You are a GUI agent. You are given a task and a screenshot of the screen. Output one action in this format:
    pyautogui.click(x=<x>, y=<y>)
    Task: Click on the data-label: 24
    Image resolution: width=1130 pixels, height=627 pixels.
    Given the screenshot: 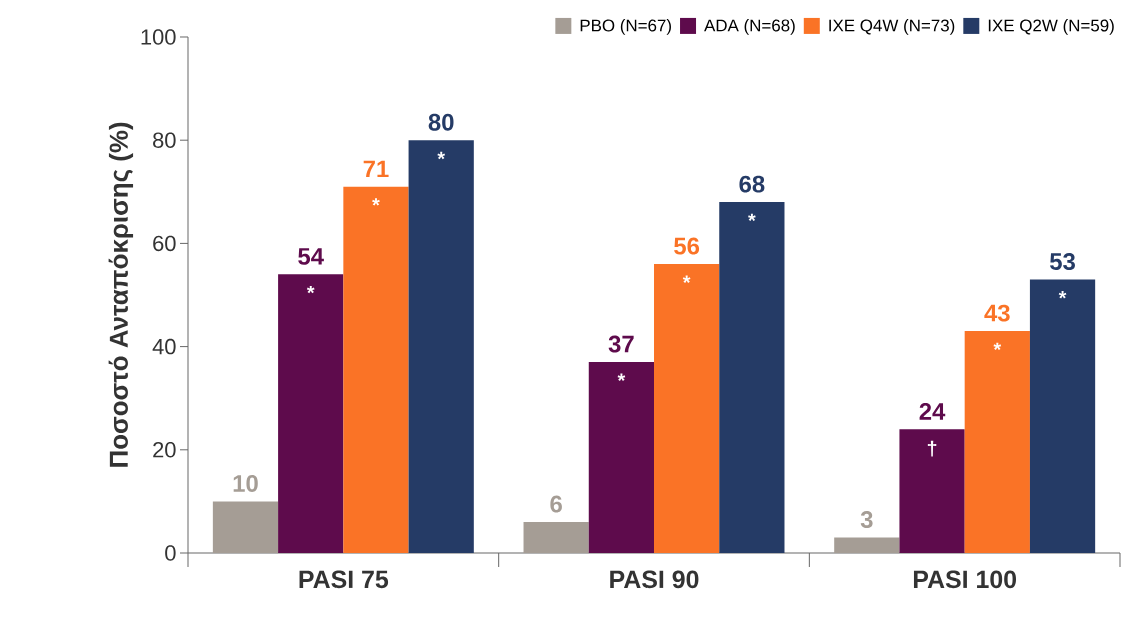 What is the action you would take?
    pyautogui.click(x=932, y=411)
    